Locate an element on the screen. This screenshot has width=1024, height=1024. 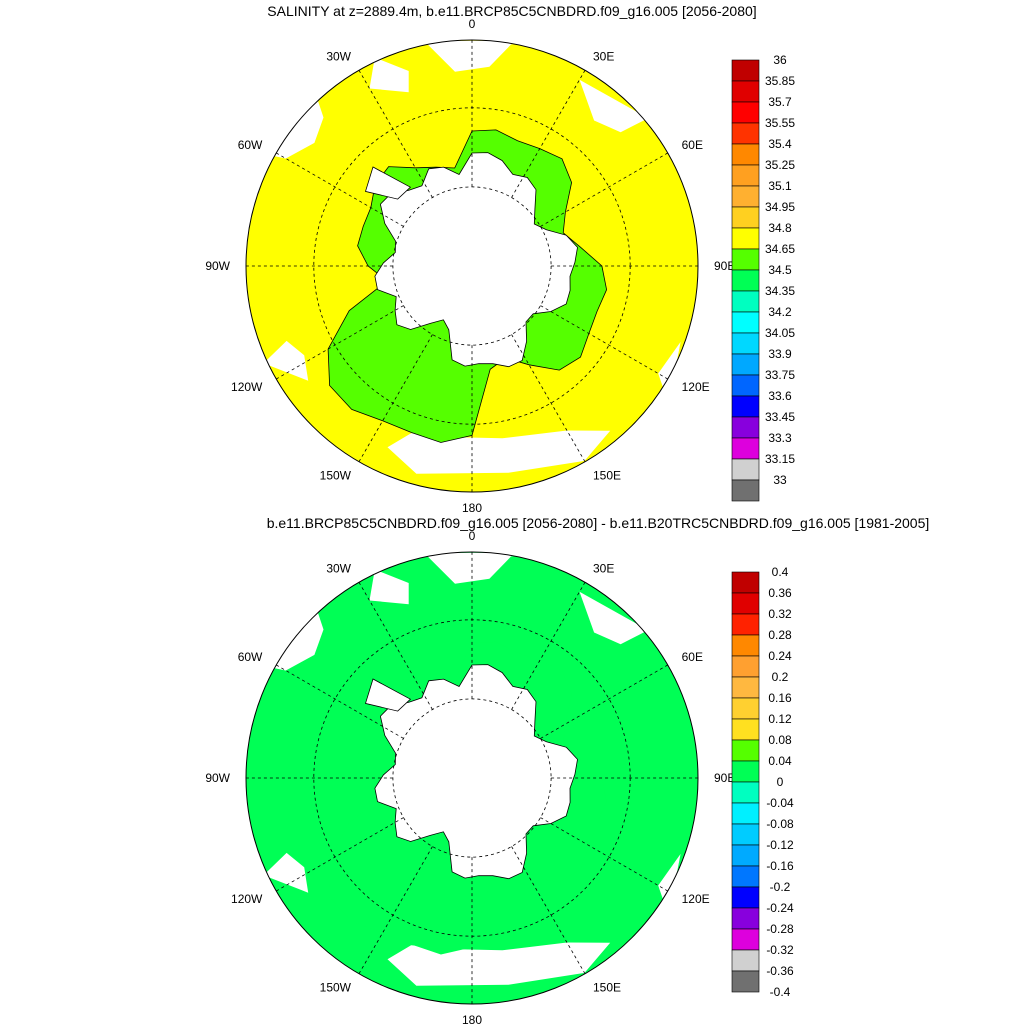
colorbar-tick-label: 34.35 is located at coordinates (780, 291).